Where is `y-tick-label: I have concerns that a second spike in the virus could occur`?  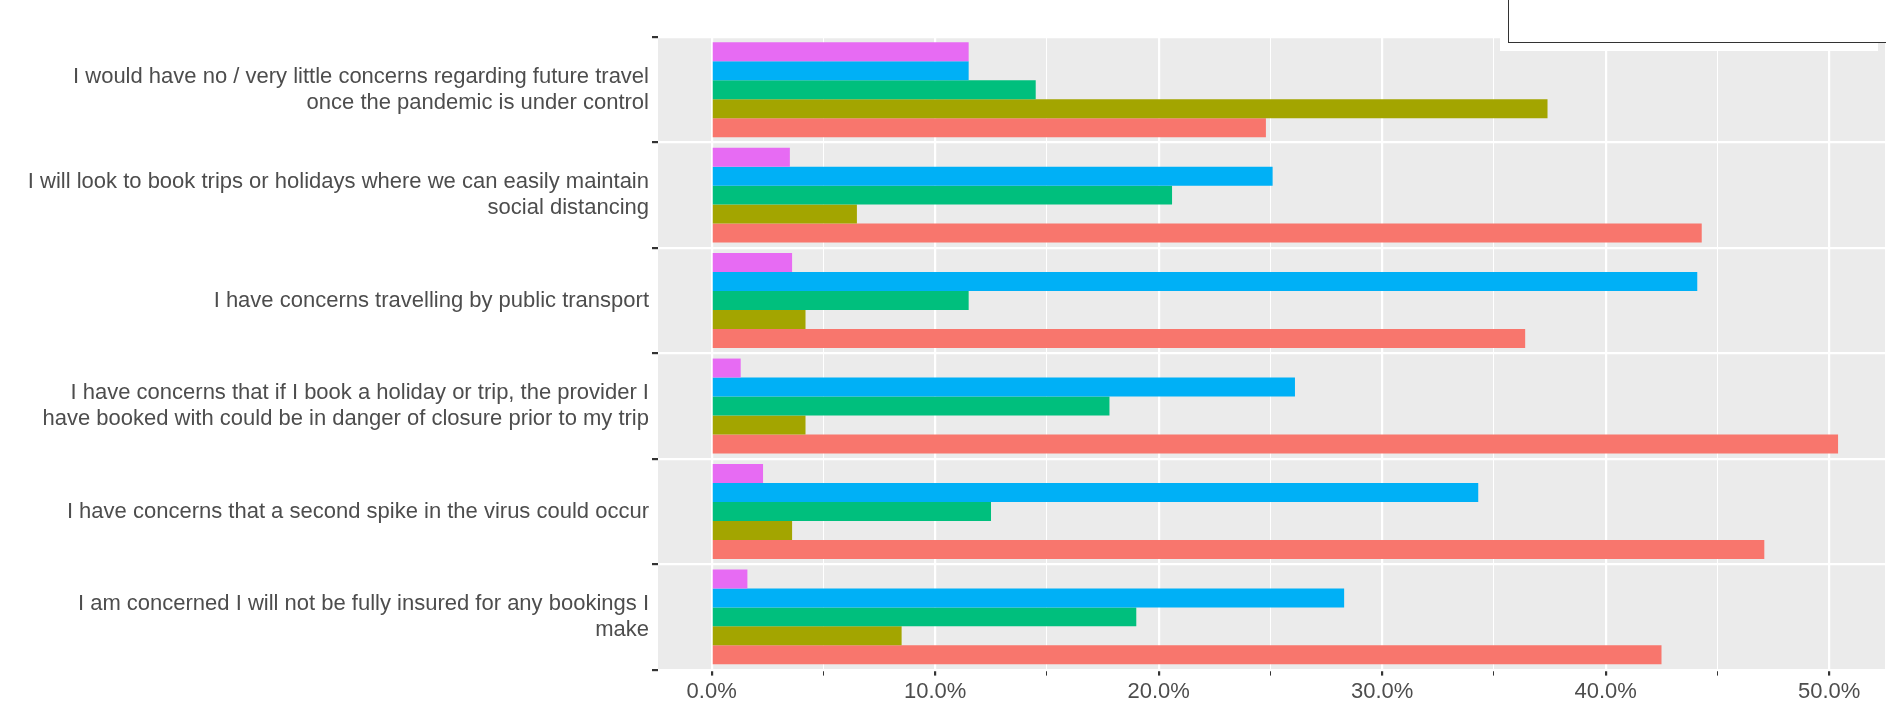 y-tick-label: I have concerns that a second spike in the virus could occur is located at coordinates (357, 510).